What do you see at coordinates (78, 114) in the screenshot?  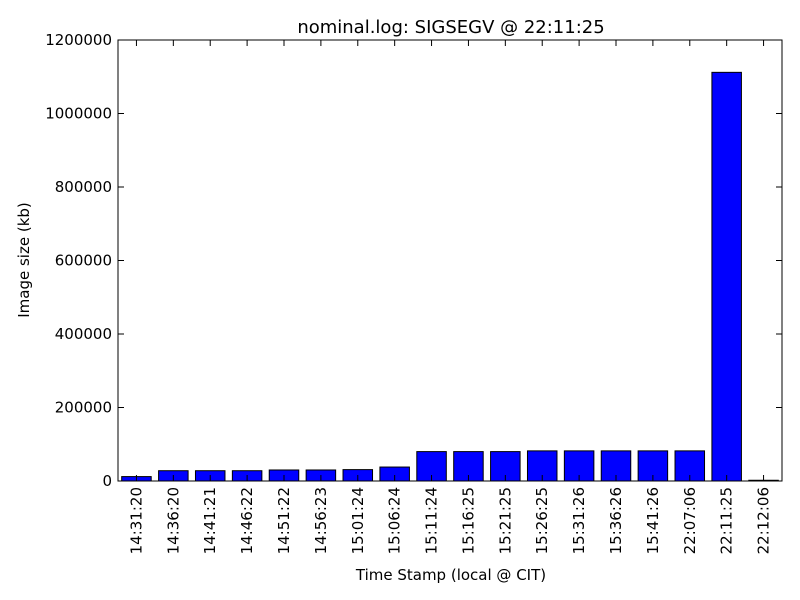 I see `y-tick-label: 1000000` at bounding box center [78, 114].